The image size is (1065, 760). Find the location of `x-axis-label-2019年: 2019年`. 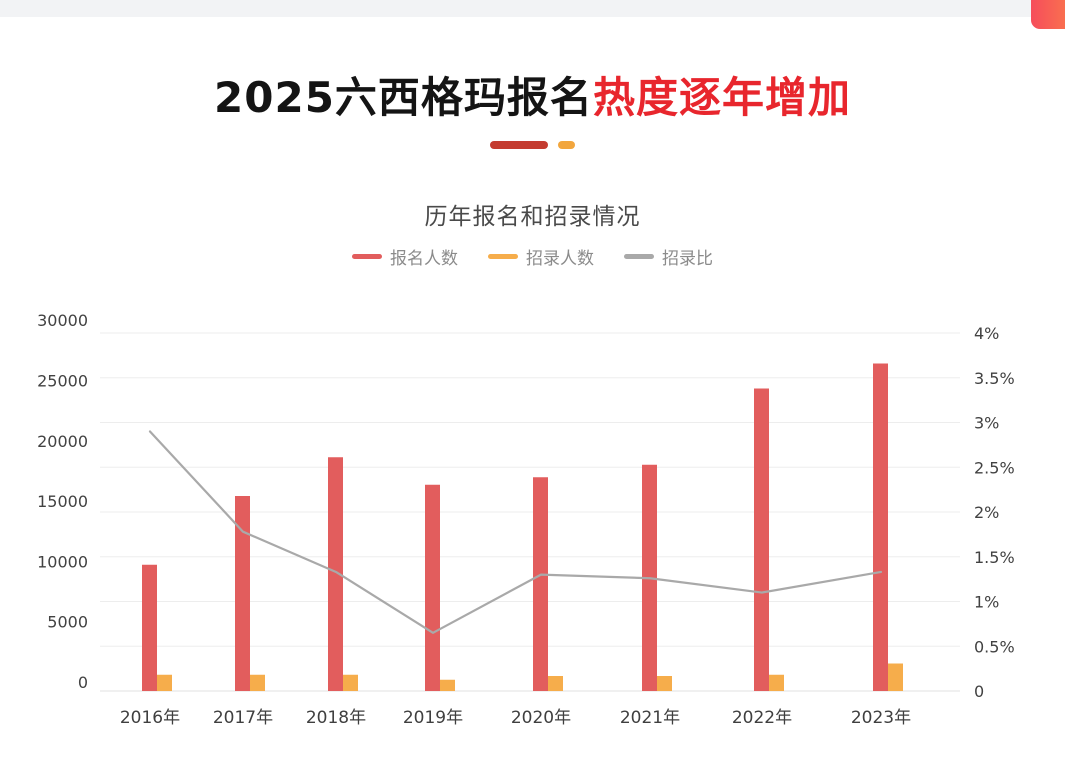

x-axis-label-2019年: 2019年 is located at coordinates (433, 718).